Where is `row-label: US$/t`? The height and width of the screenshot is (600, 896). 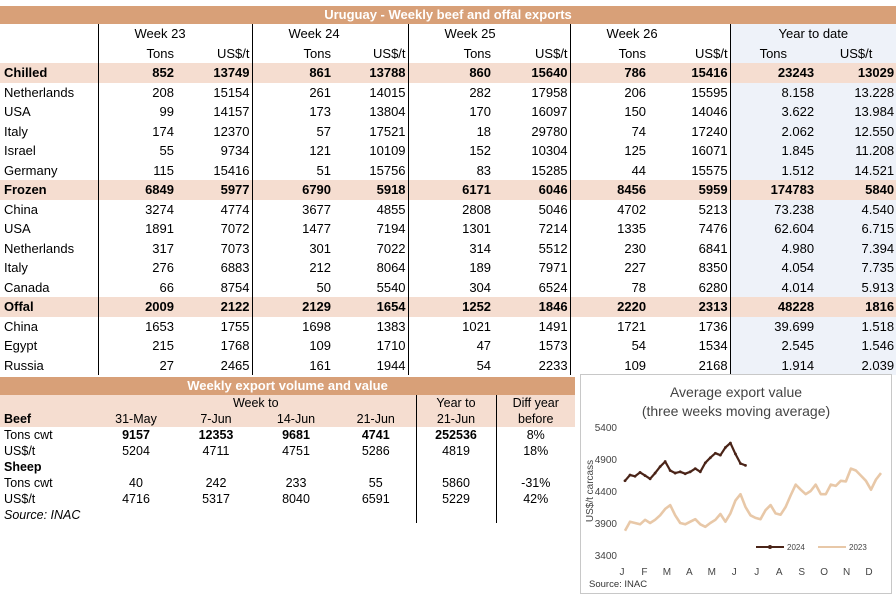 row-label: US$/t is located at coordinates (20, 451).